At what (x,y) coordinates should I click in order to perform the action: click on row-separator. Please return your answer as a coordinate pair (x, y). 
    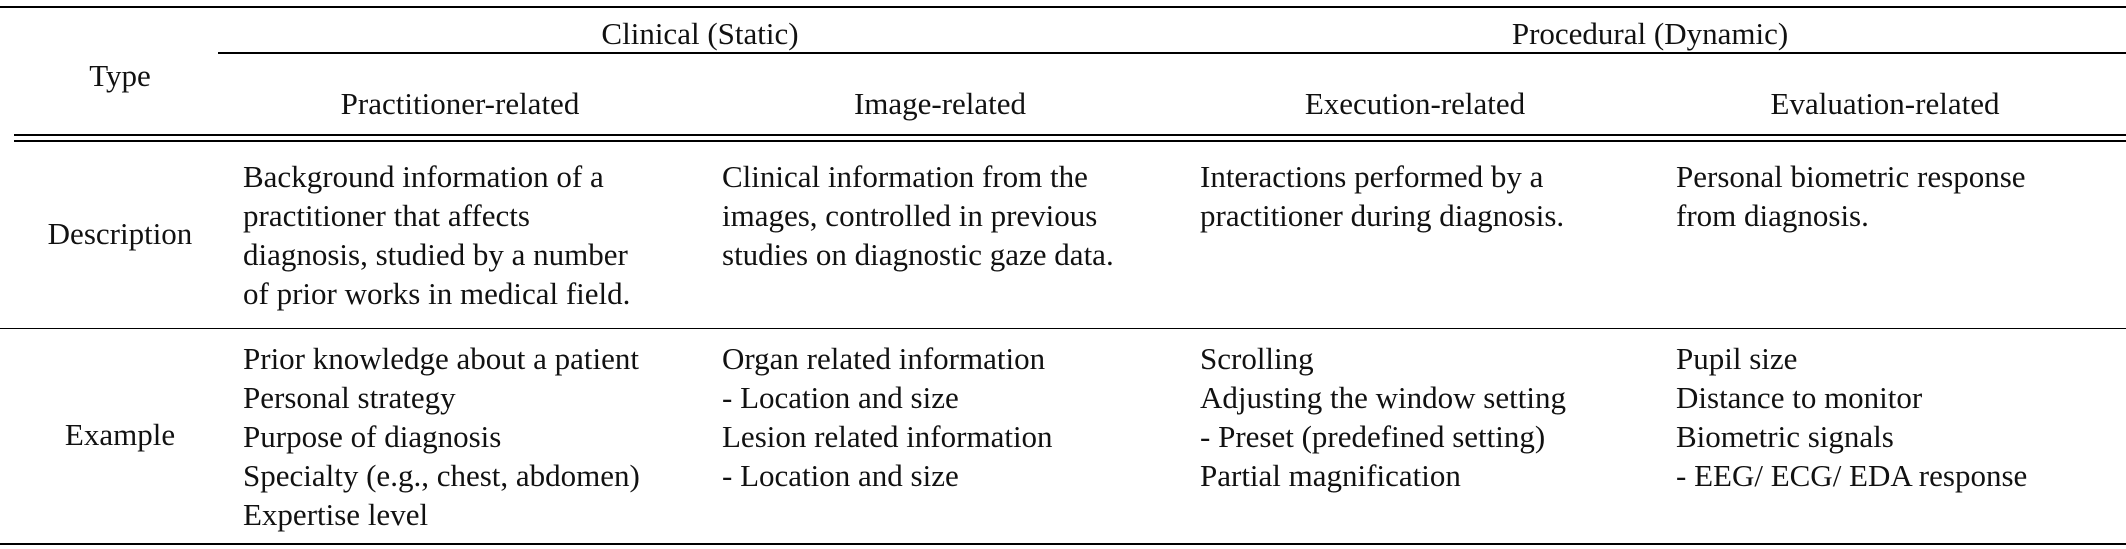
    Looking at the image, I should click on (1063, 328).